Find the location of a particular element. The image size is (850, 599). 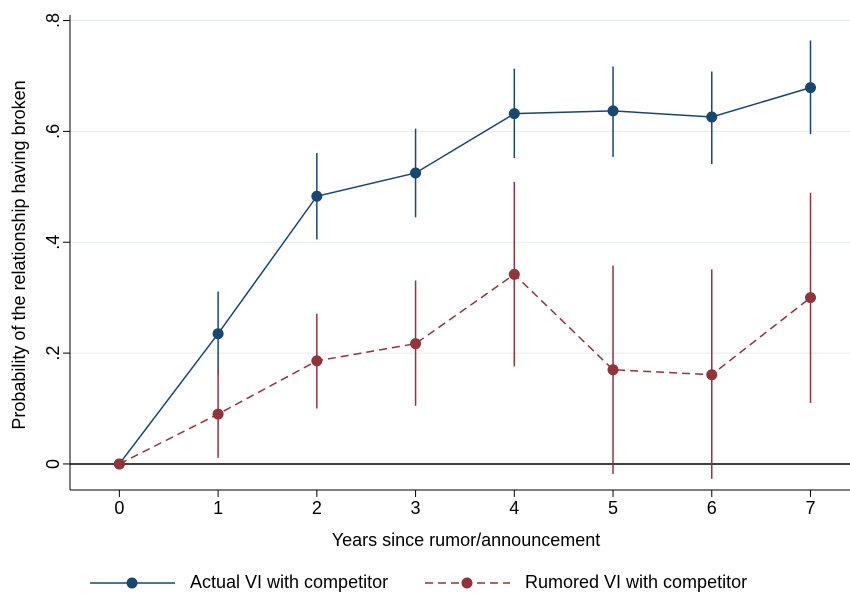

x-tick-label: 4 is located at coordinates (514, 508).